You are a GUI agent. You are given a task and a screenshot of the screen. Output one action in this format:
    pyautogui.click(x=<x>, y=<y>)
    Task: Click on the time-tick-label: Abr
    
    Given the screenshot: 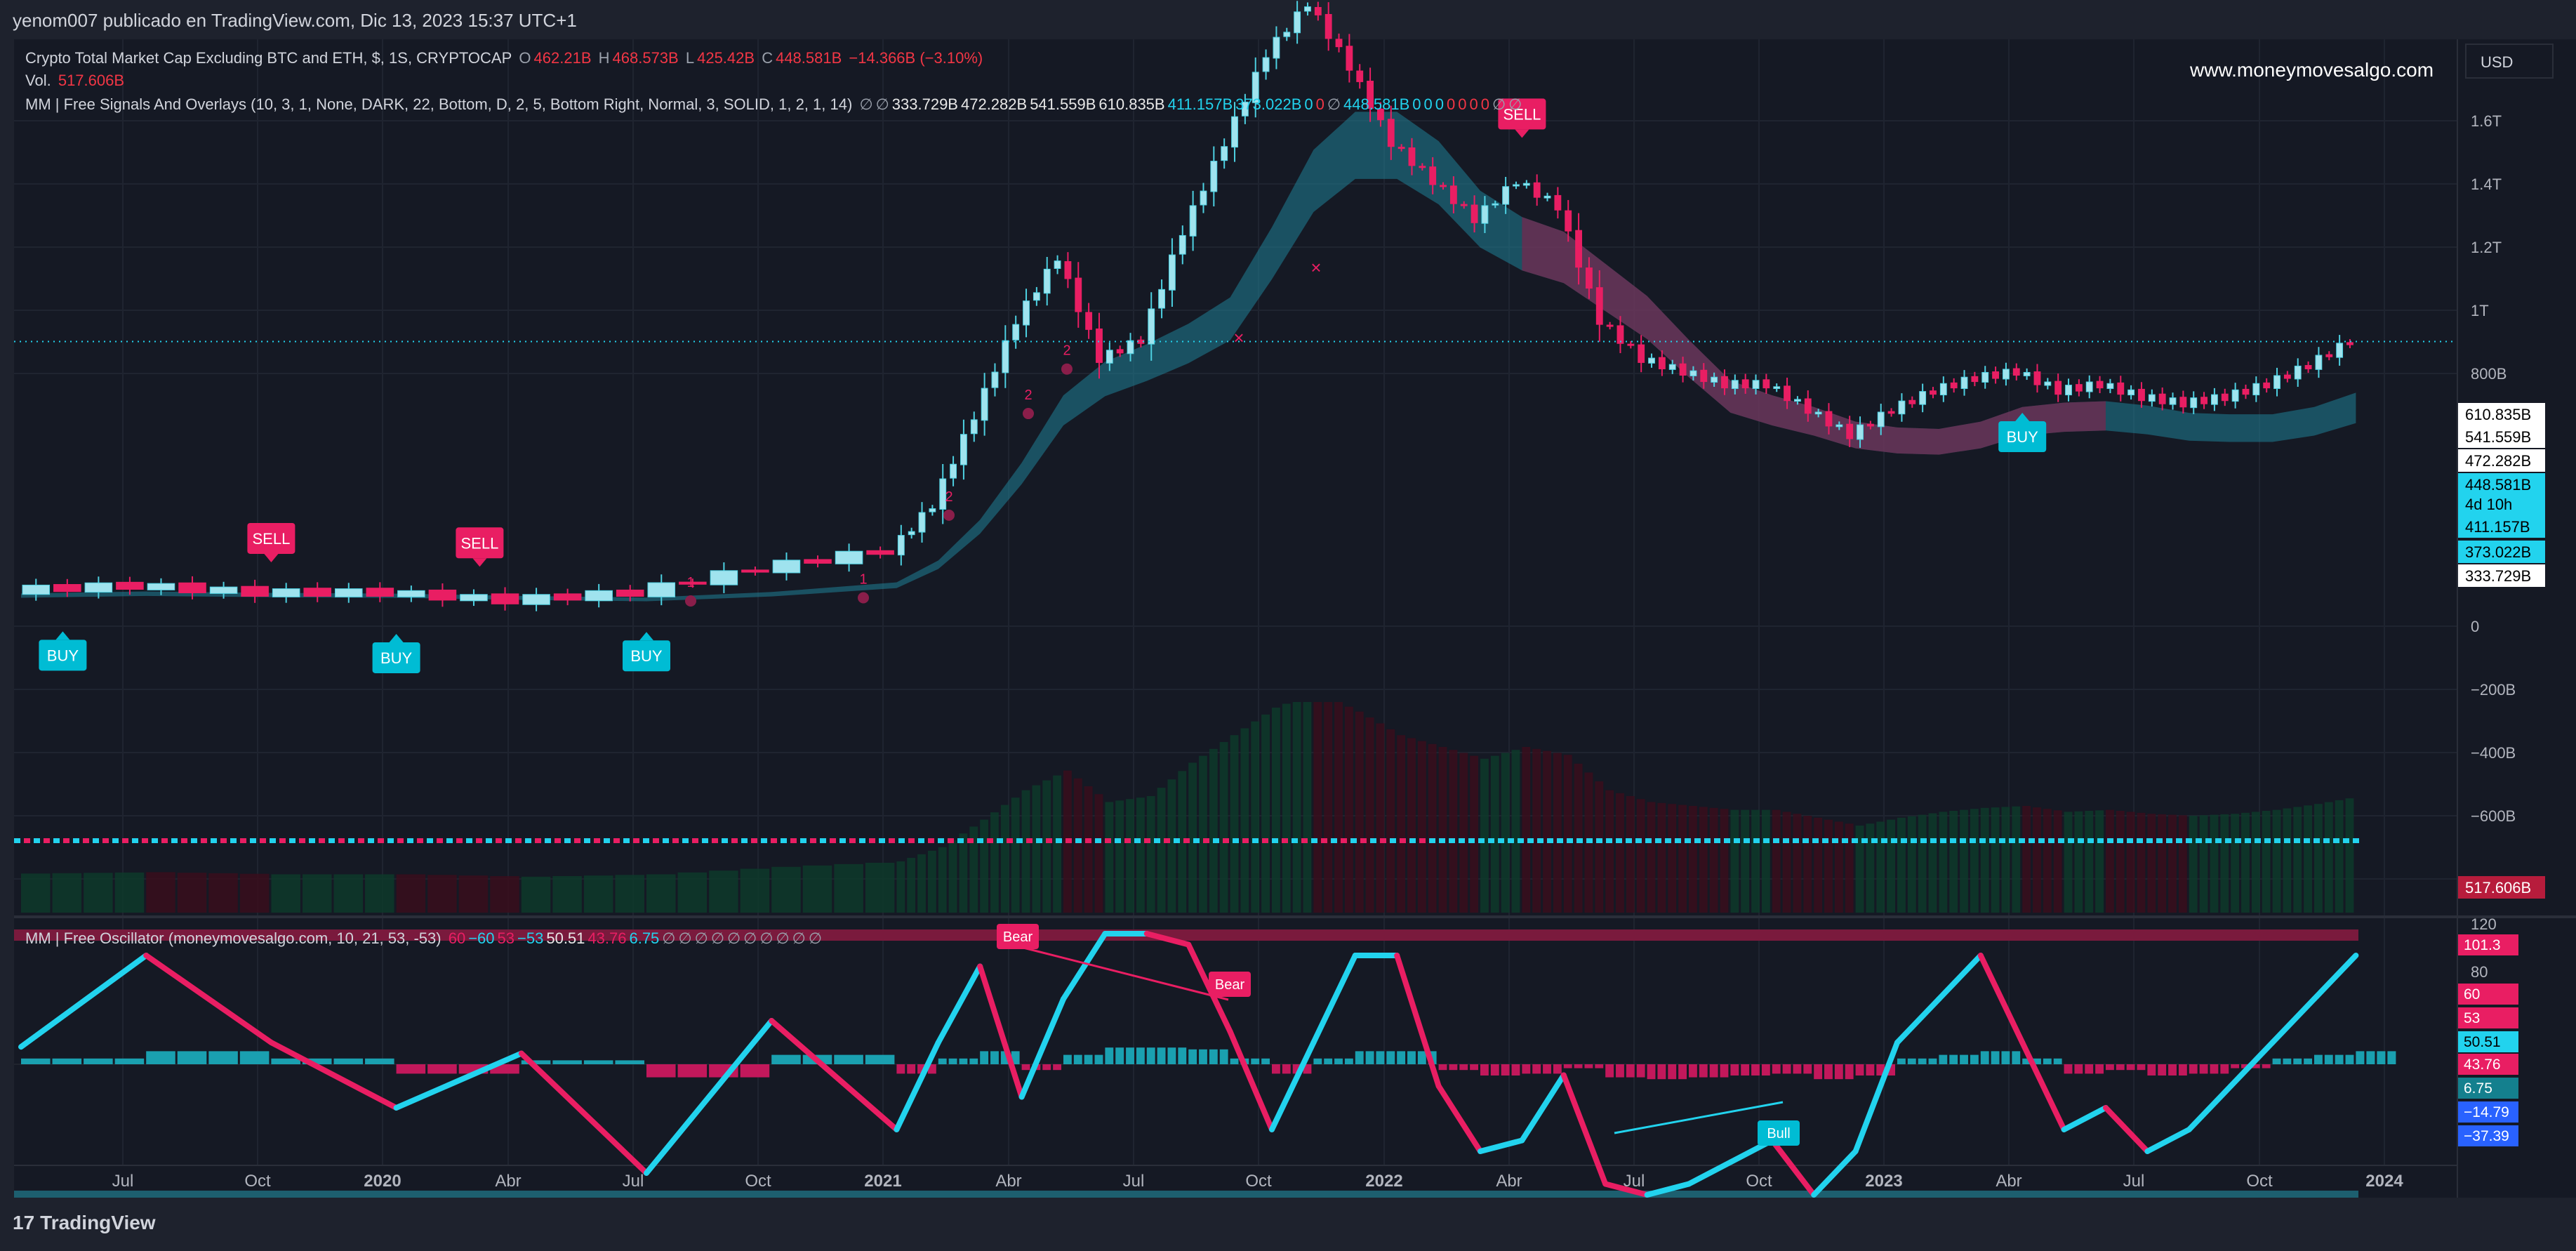 What is the action you would take?
    pyautogui.click(x=1509, y=1181)
    